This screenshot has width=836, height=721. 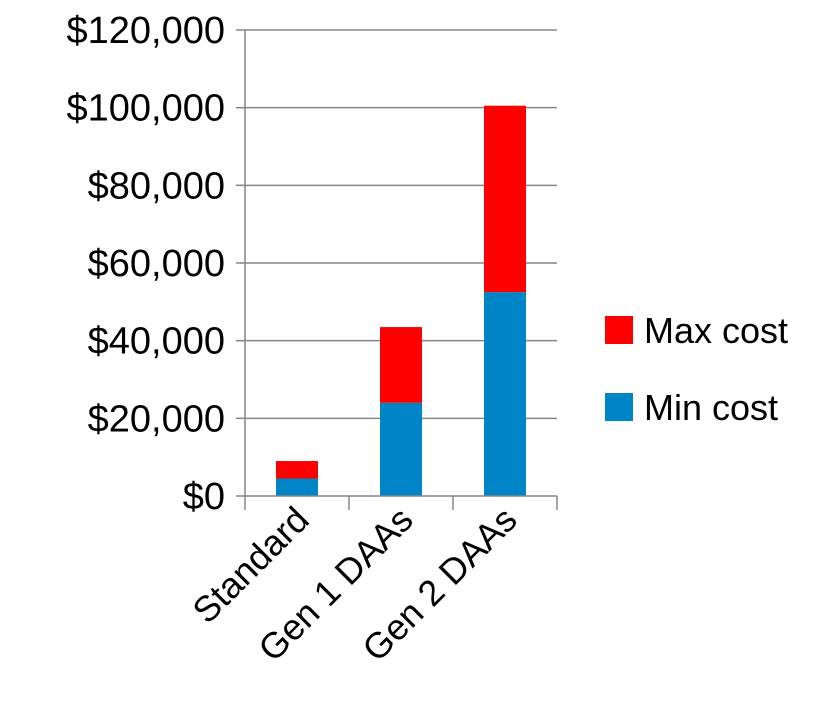 I want to click on legend-swatch-min-cost, so click(x=619, y=407).